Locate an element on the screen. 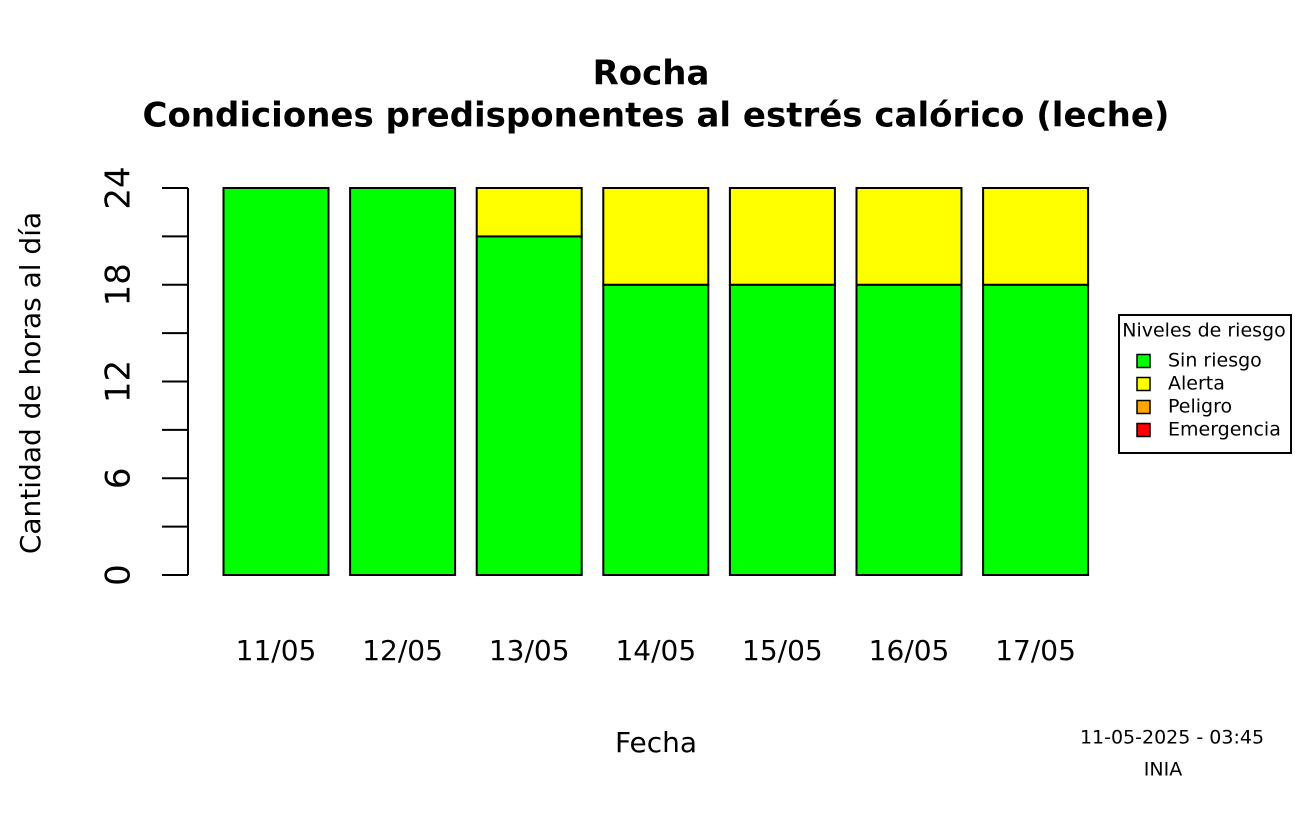 The height and width of the screenshot is (814, 1312). y-tick-label: 6 is located at coordinates (119, 478).